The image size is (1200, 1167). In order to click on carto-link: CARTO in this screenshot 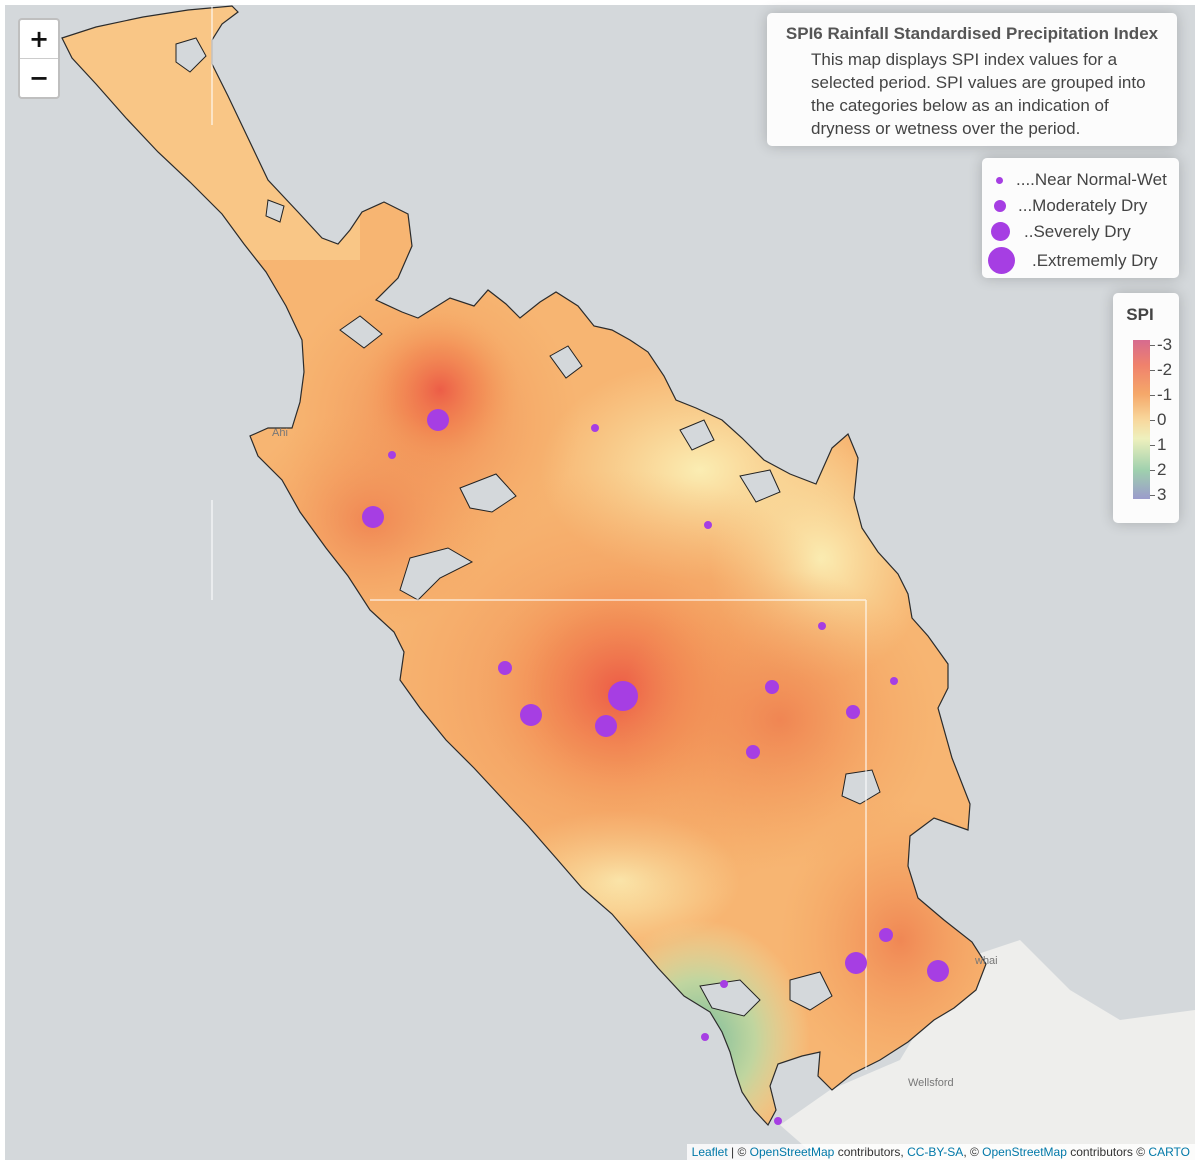, I will do `click(1169, 1152)`.